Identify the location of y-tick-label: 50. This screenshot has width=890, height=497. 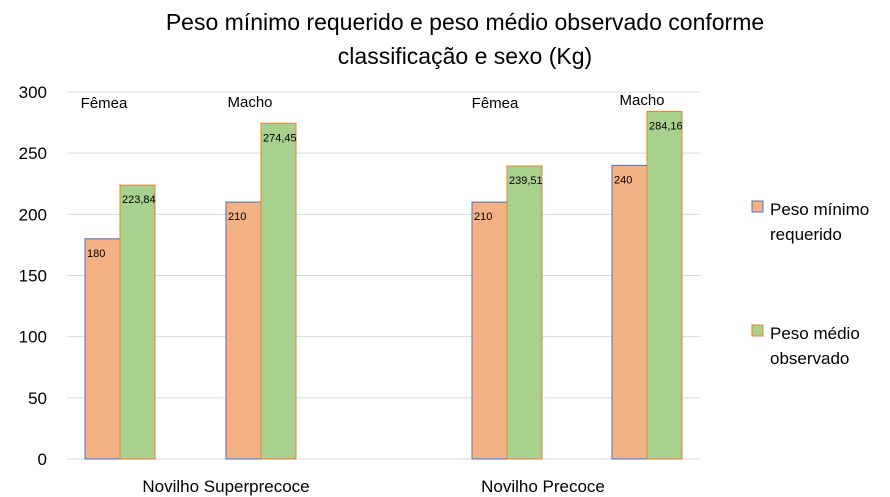
(37, 398).